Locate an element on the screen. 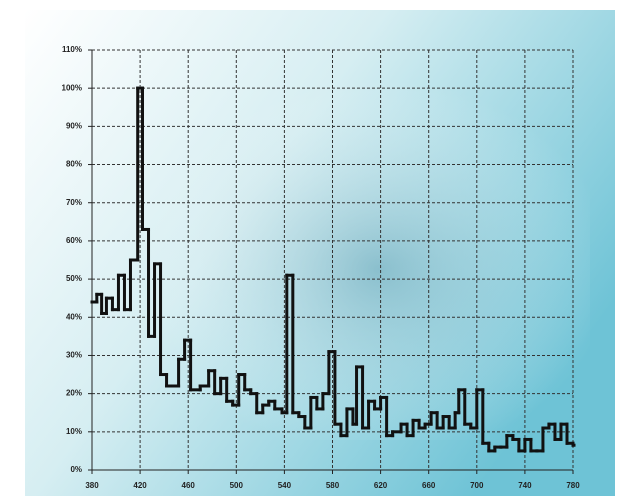 The image size is (623, 496). x-tick-label: 740 is located at coordinates (525, 485).